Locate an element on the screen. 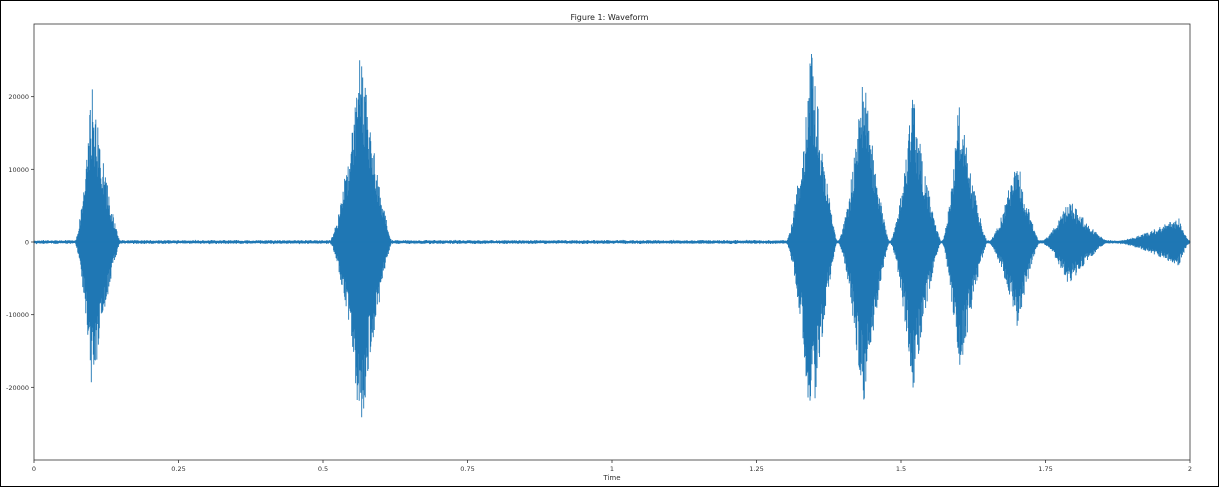 The width and height of the screenshot is (1219, 487). y-tick-label: 10000 is located at coordinates (18, 170).